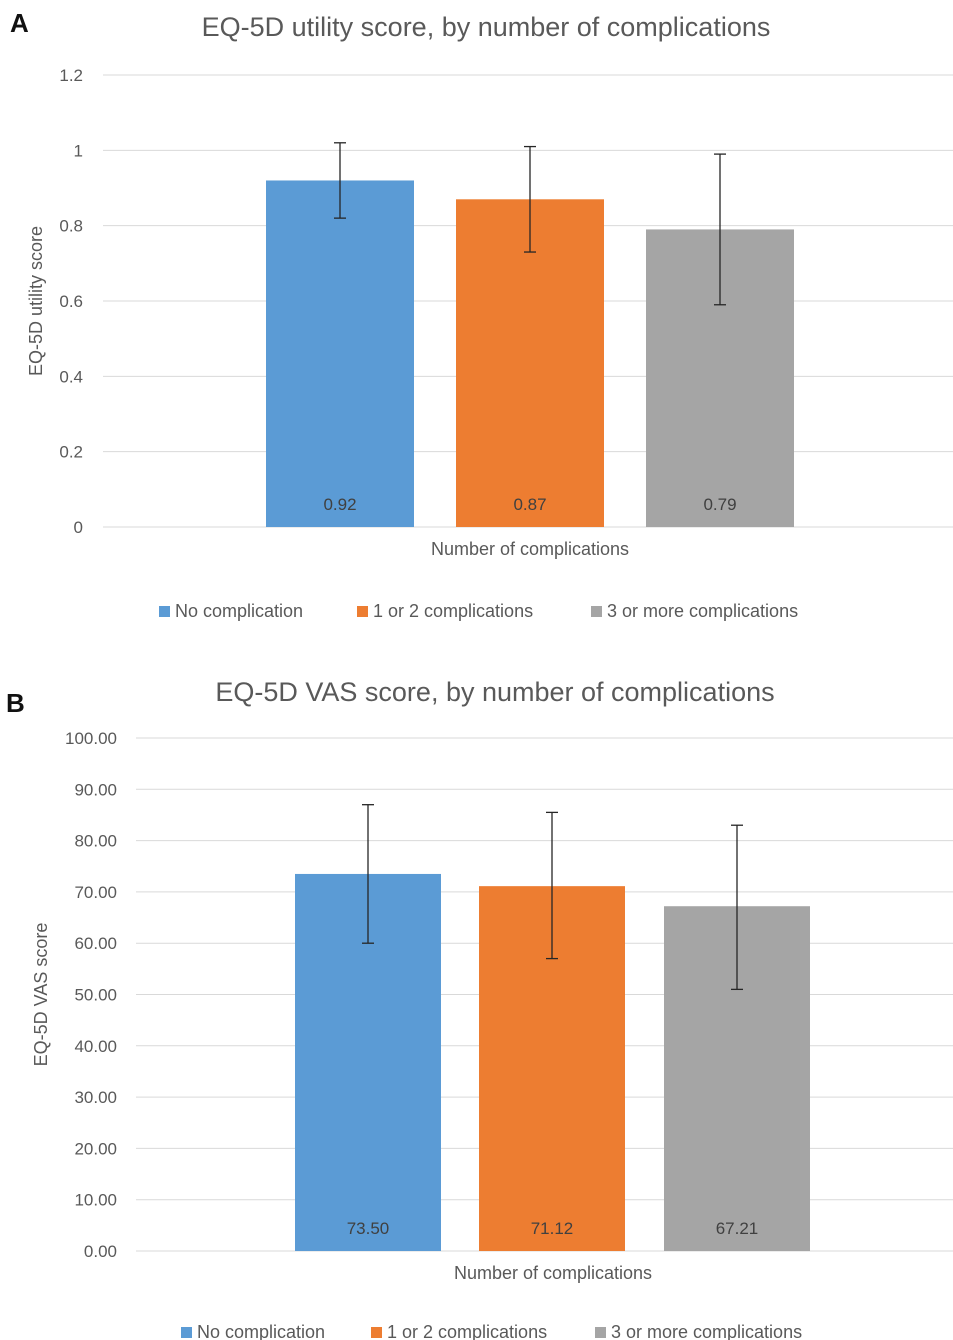 This screenshot has height=1340, width=953. What do you see at coordinates (95, 1097) in the screenshot?
I see `y-tick-label: 30.00` at bounding box center [95, 1097].